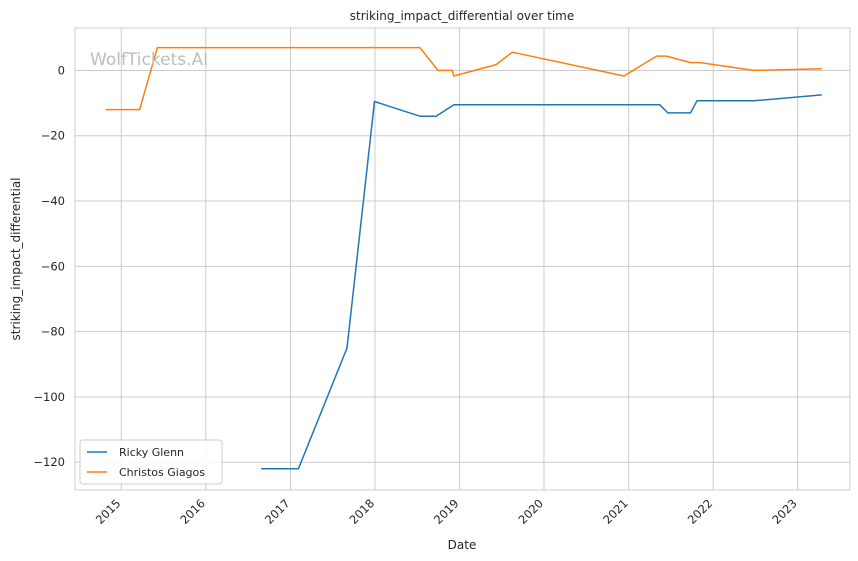 Image resolution: width=858 pixels, height=561 pixels. I want to click on y-tick-label: −60, so click(53, 266).